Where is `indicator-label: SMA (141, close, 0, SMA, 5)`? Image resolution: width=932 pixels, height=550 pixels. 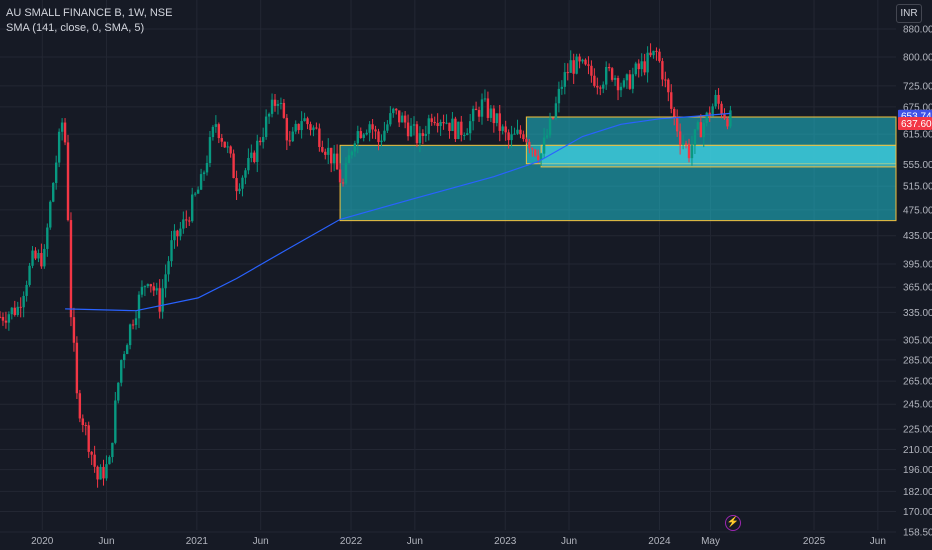
indicator-label: SMA (141, close, 0, SMA, 5) is located at coordinates (75, 28).